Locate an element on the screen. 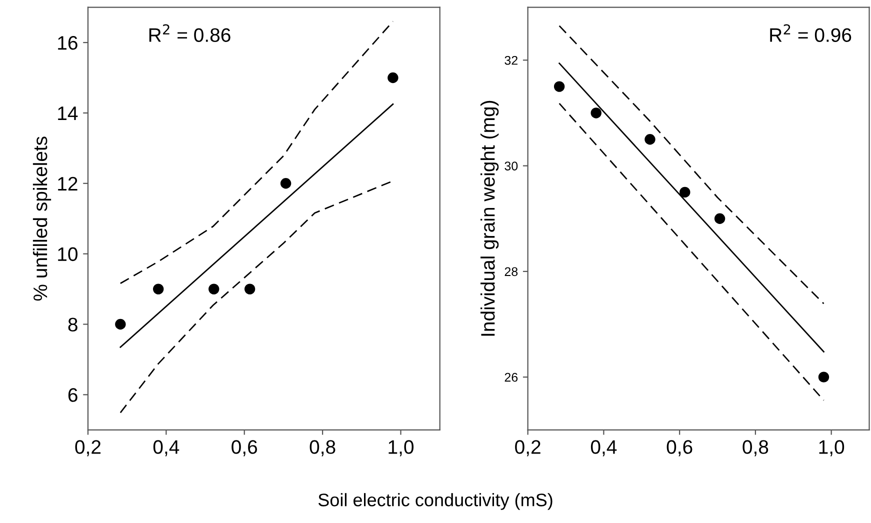 This screenshot has height=523, width=871. y-tick-label: 14 is located at coordinates (68, 113).